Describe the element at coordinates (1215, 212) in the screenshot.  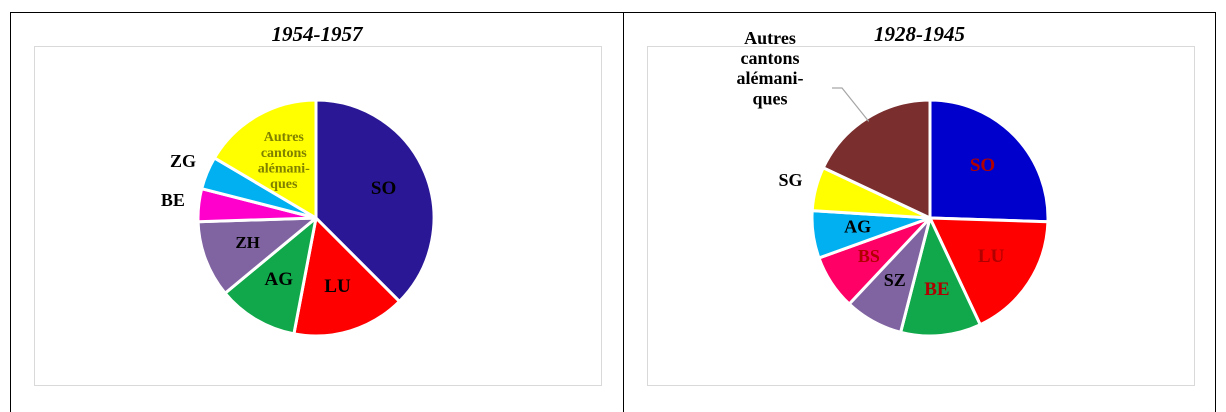
I see `table-border-right` at that location.